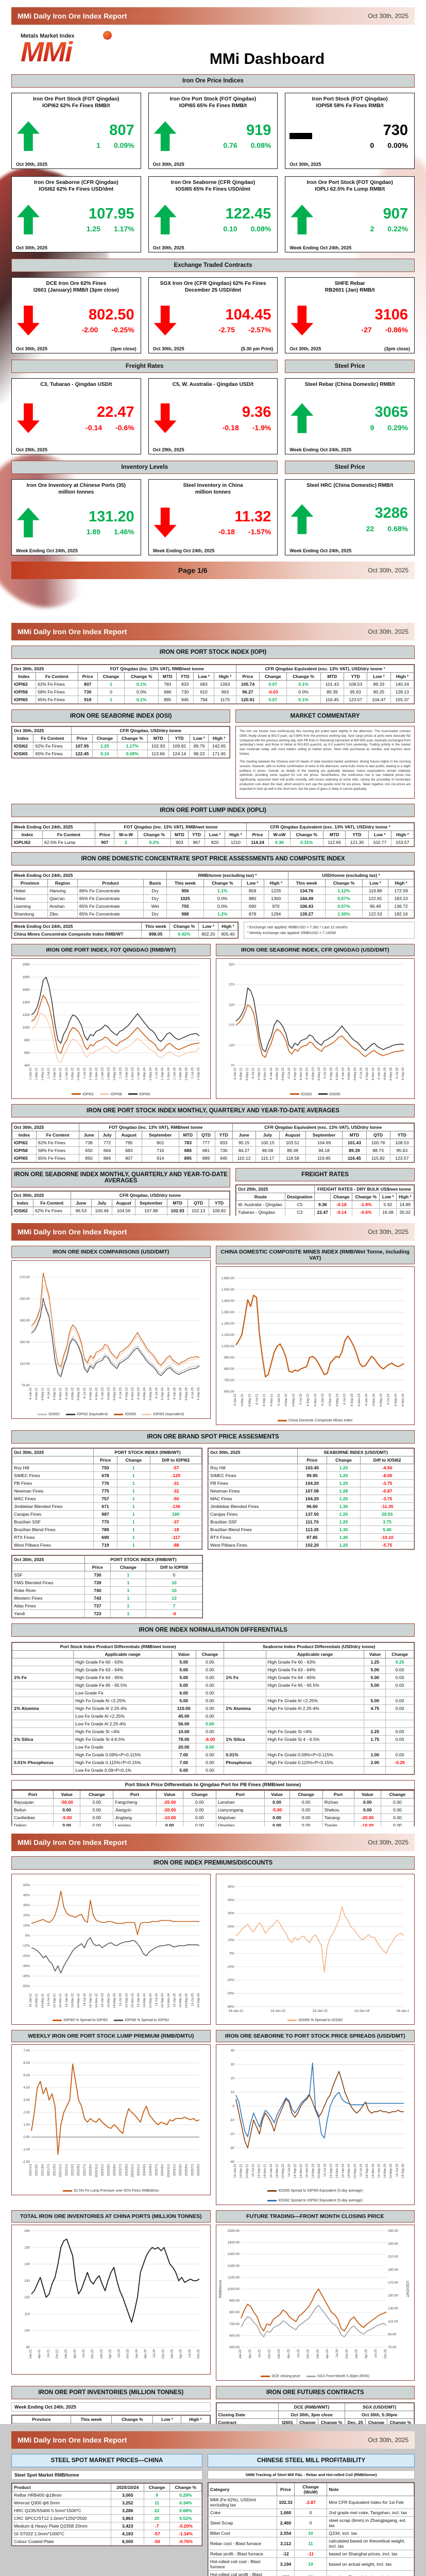 The height and width of the screenshot is (2576, 426). Describe the element at coordinates (76, 290) in the screenshot. I see `kpi-subtitle: I2601 (January) RMB/t (3pm close)` at that location.